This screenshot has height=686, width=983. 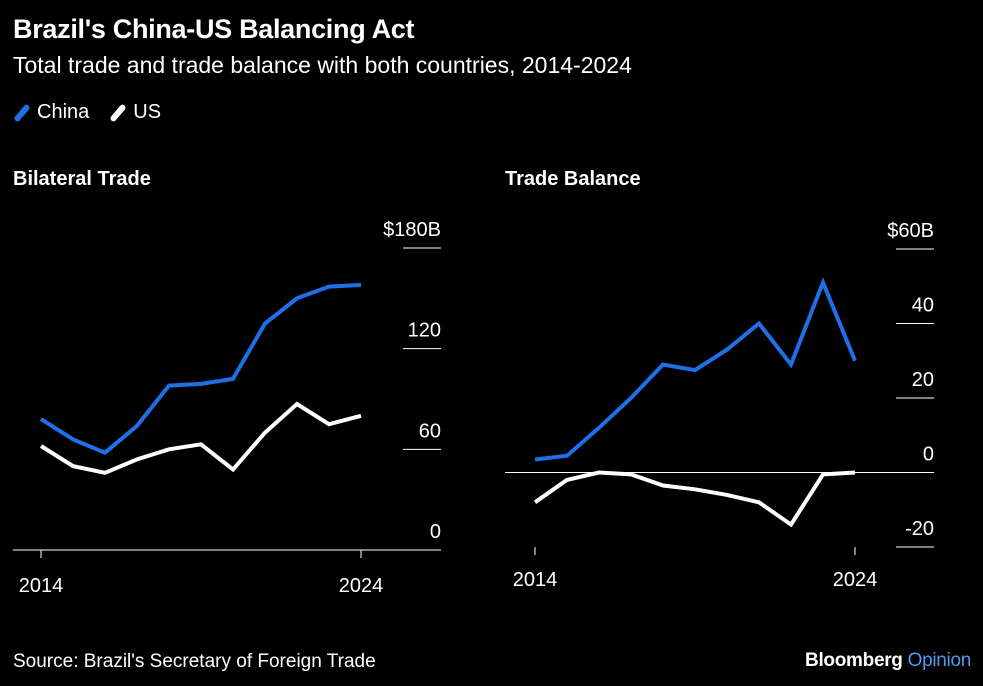 What do you see at coordinates (854, 660) in the screenshot?
I see `brand-primary: Bloomberg` at bounding box center [854, 660].